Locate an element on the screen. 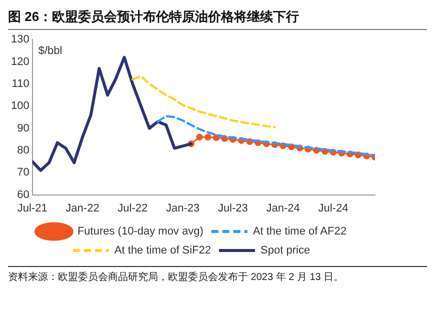 The width and height of the screenshot is (435, 321). x-tick-label: Jul-24 is located at coordinates (333, 208).